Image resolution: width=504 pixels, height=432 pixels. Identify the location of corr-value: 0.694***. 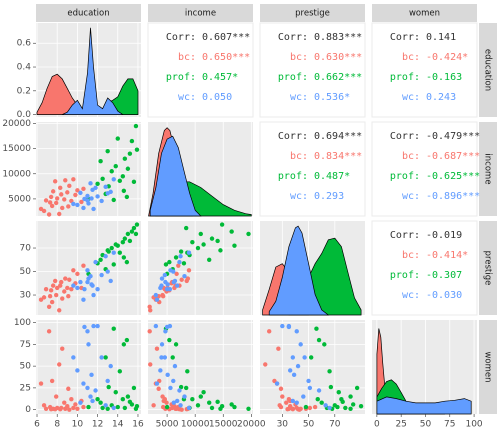
(338, 136).